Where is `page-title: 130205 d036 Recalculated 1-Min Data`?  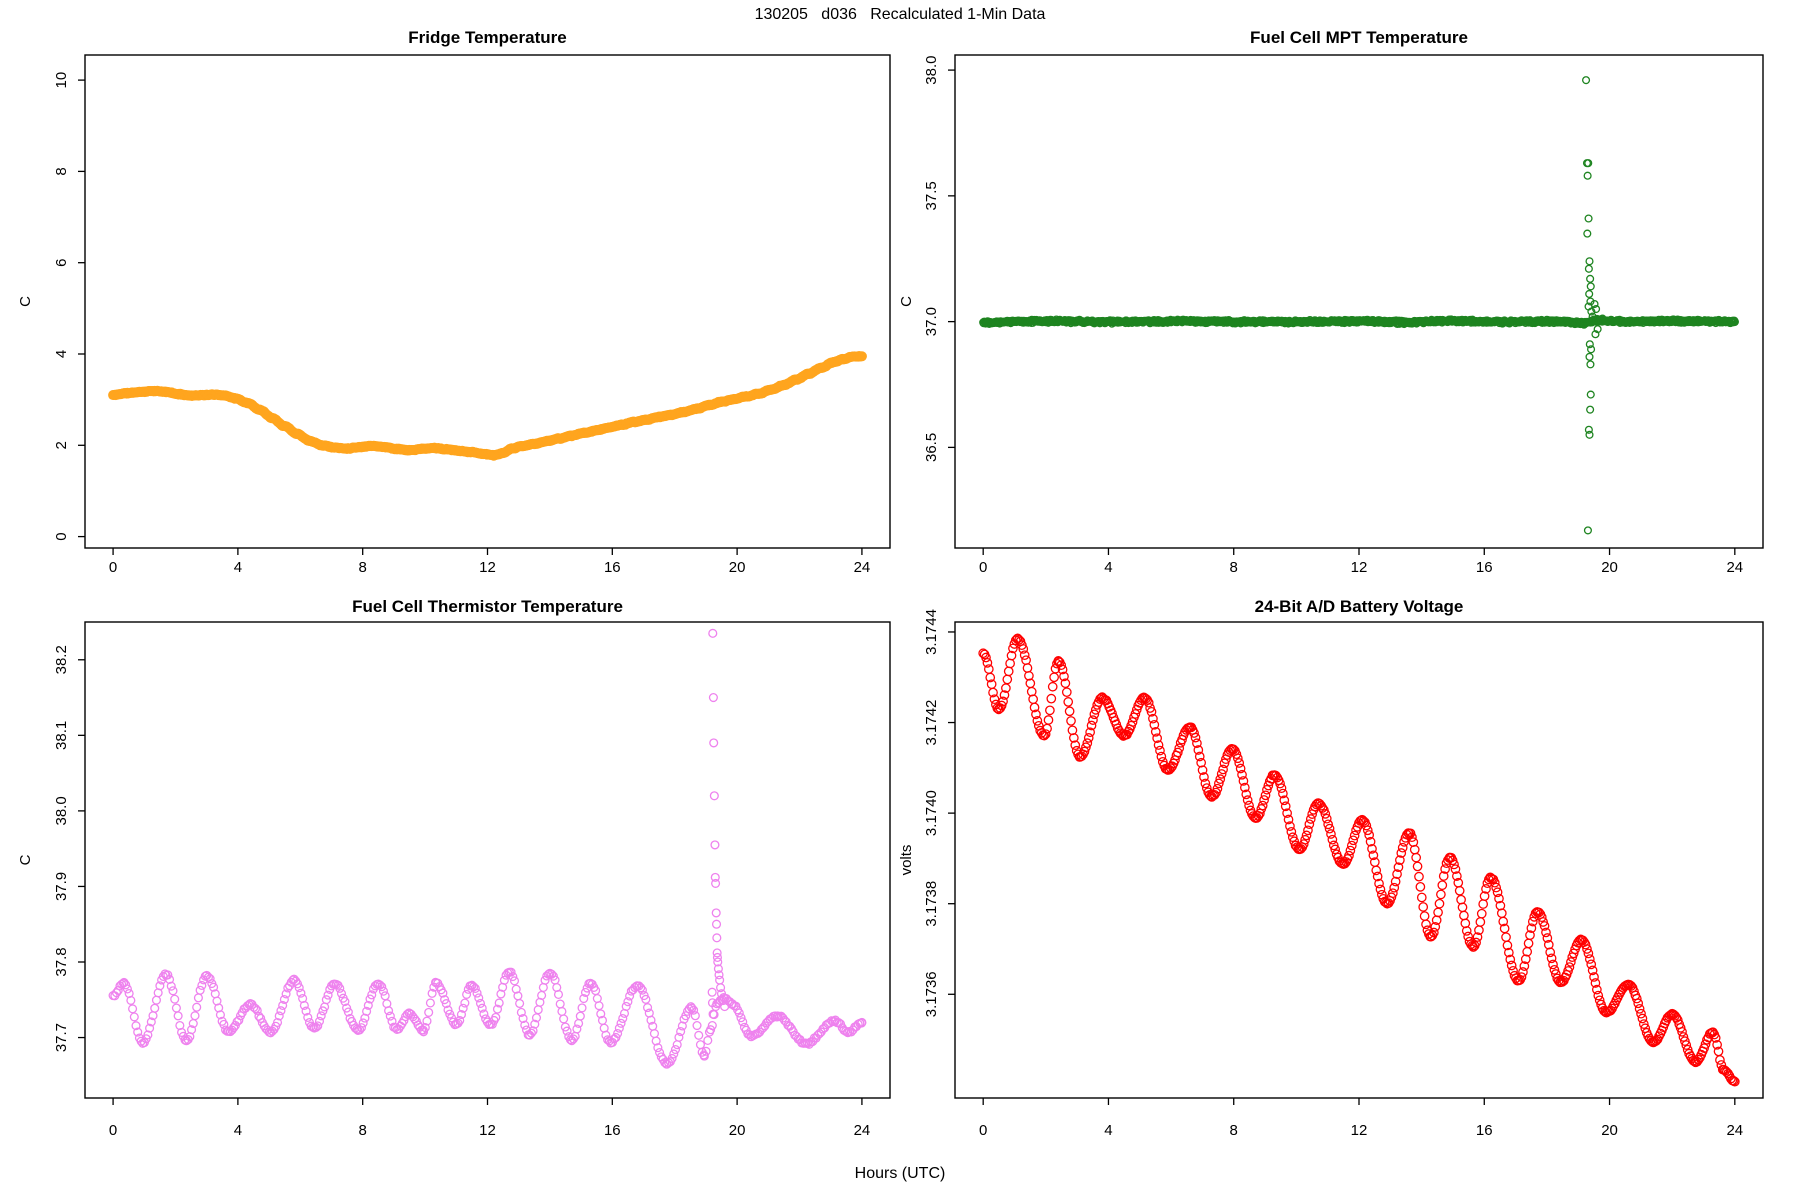
page-title: 130205 d036 Recalculated 1-Min Data is located at coordinates (900, 14).